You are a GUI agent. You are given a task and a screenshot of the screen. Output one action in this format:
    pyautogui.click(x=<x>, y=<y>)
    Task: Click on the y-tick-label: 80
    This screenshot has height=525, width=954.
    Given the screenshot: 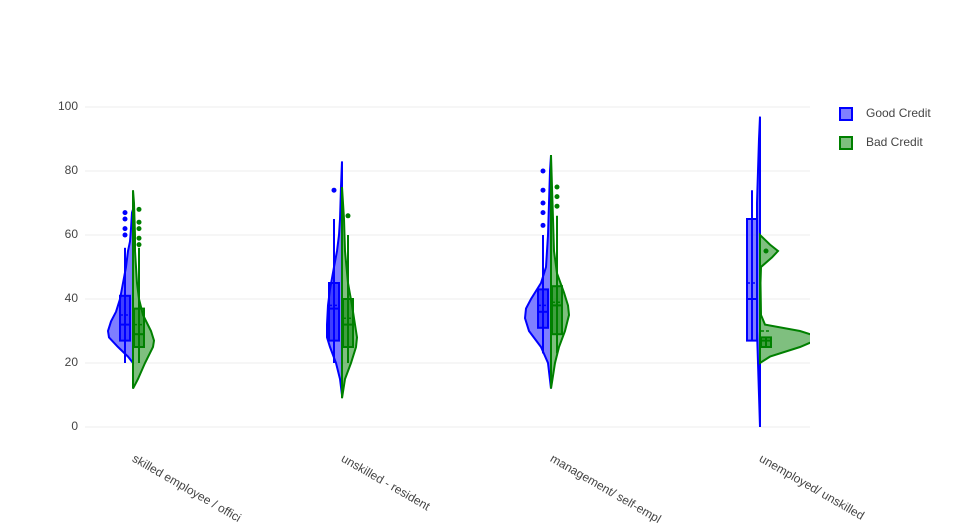 What is the action you would take?
    pyautogui.click(x=72, y=170)
    